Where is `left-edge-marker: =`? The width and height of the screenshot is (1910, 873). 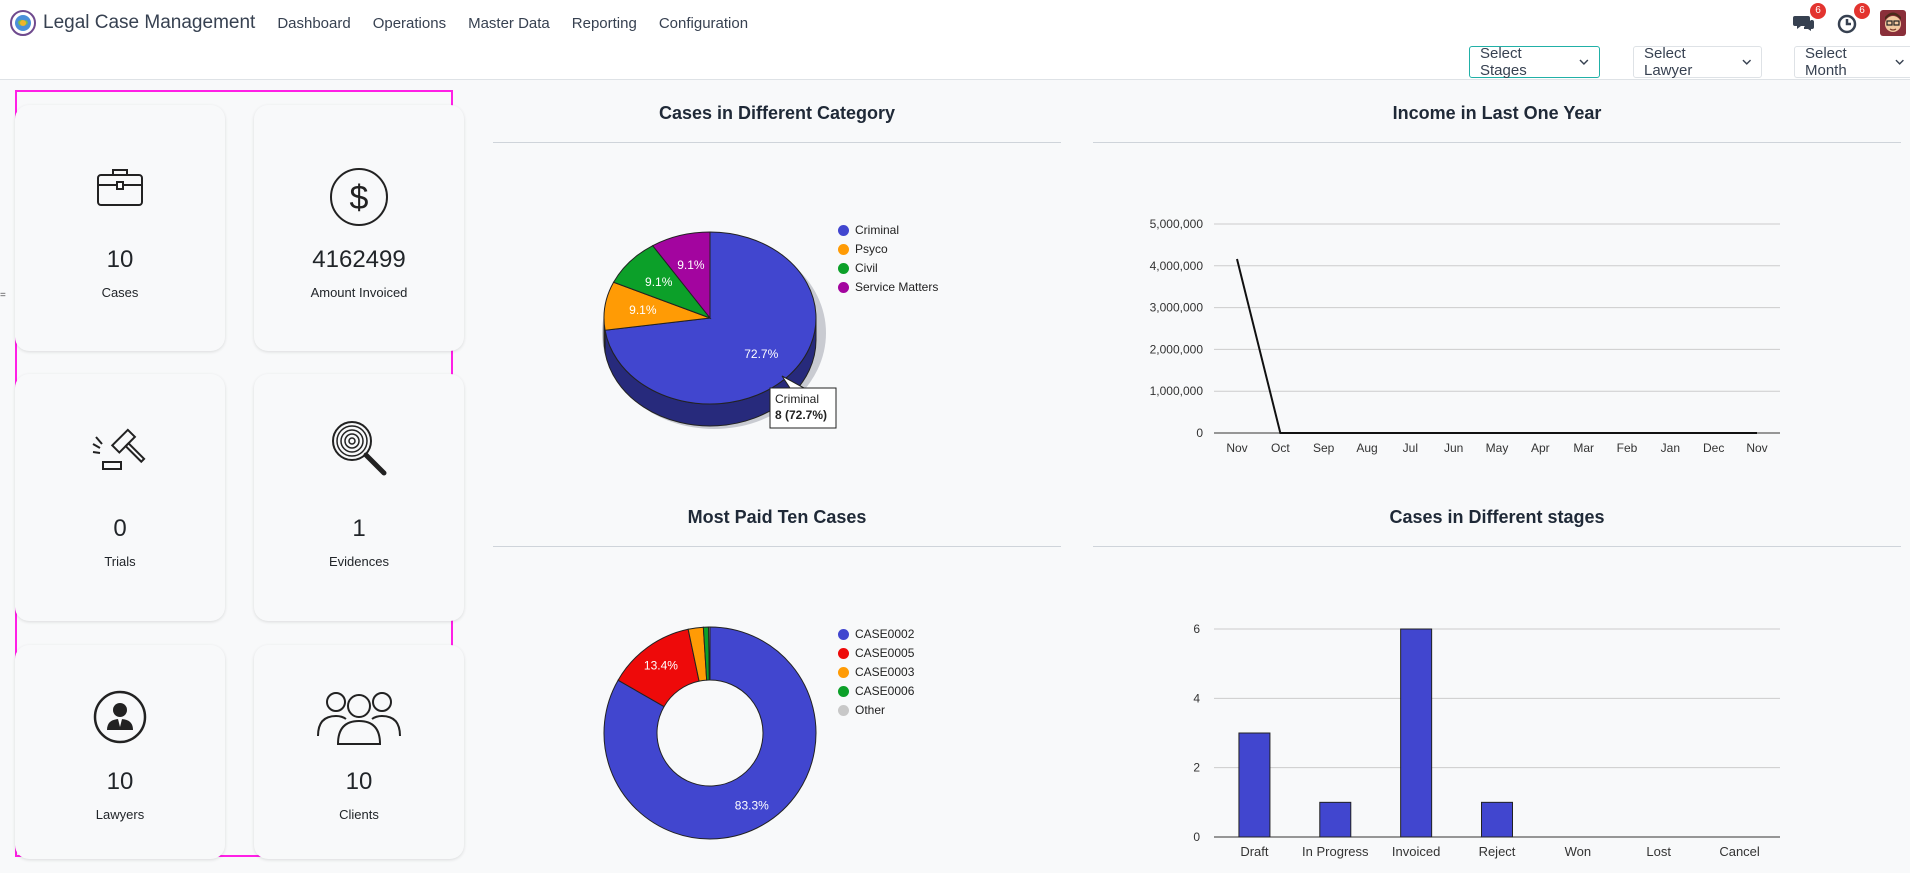
left-edge-marker: = is located at coordinates (3, 295).